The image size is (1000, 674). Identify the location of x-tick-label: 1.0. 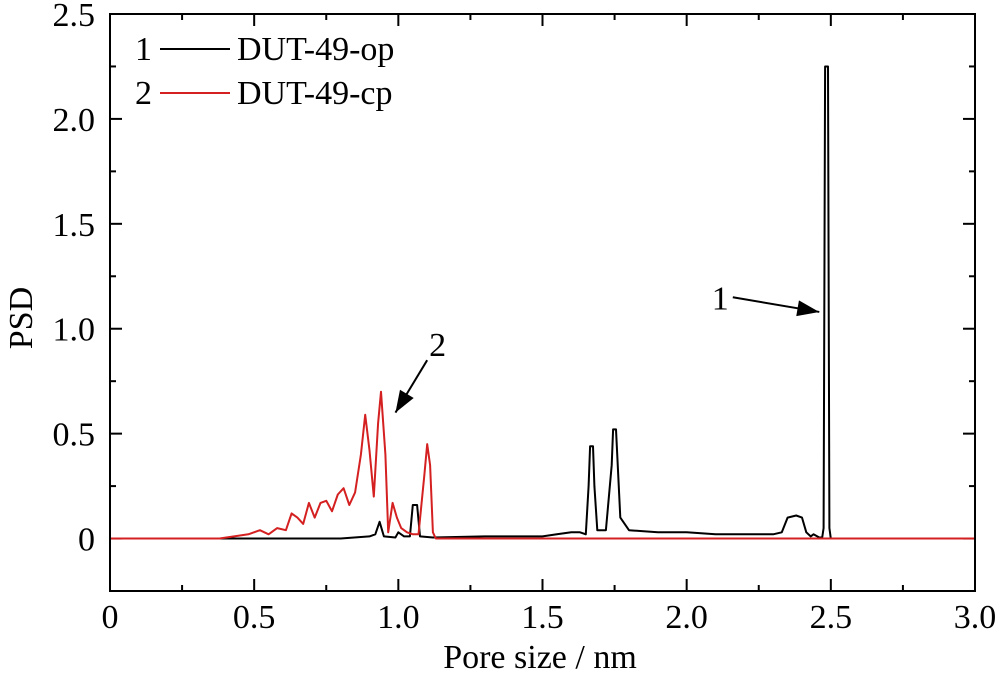
(398, 617).